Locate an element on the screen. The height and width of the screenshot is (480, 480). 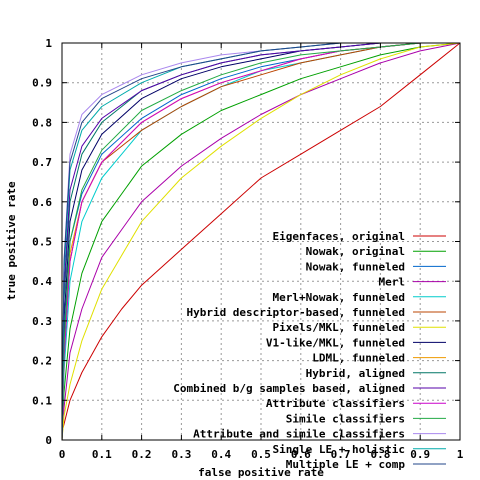
y-tick-label: 1 is located at coordinates (48, 43).